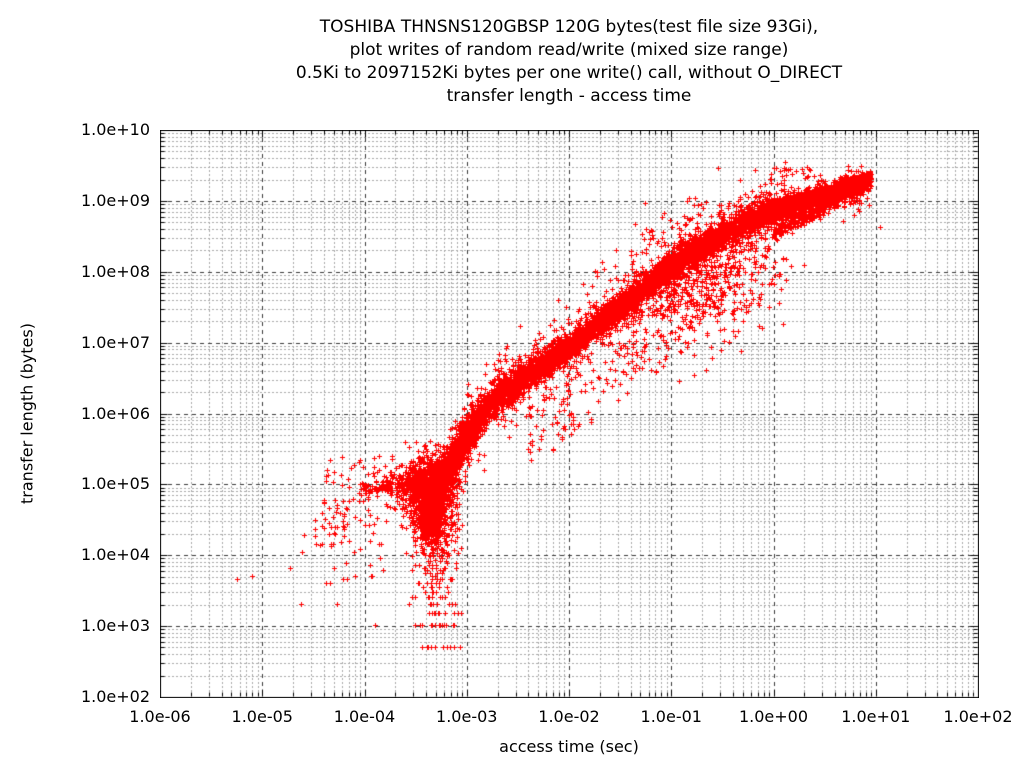 This screenshot has height=768, width=1024. What do you see at coordinates (115, 555) in the screenshot?
I see `y-tick-label: 1.0e+04` at bounding box center [115, 555].